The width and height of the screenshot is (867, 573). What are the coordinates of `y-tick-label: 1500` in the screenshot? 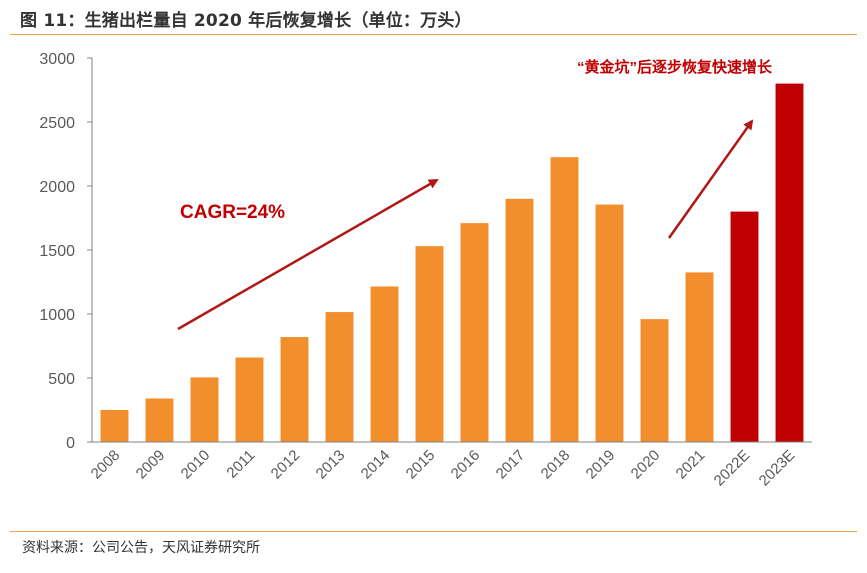 It's located at (57, 251).